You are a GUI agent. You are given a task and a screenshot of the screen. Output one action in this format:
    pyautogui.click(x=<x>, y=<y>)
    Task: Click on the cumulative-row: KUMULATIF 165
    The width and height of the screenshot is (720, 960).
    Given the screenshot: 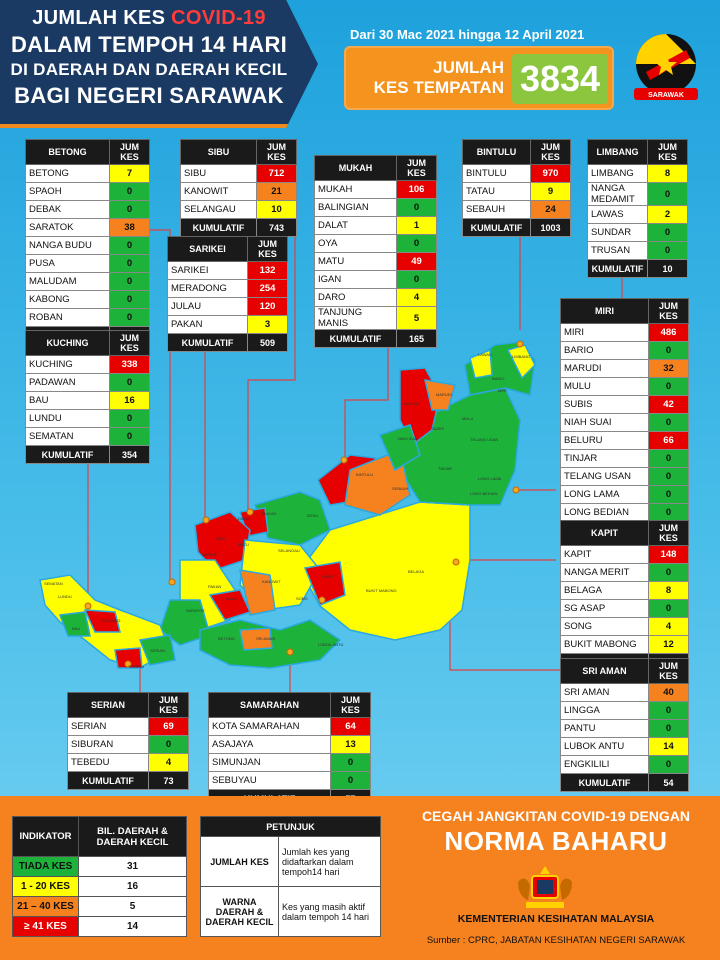 What is the action you would take?
    pyautogui.click(x=375, y=338)
    